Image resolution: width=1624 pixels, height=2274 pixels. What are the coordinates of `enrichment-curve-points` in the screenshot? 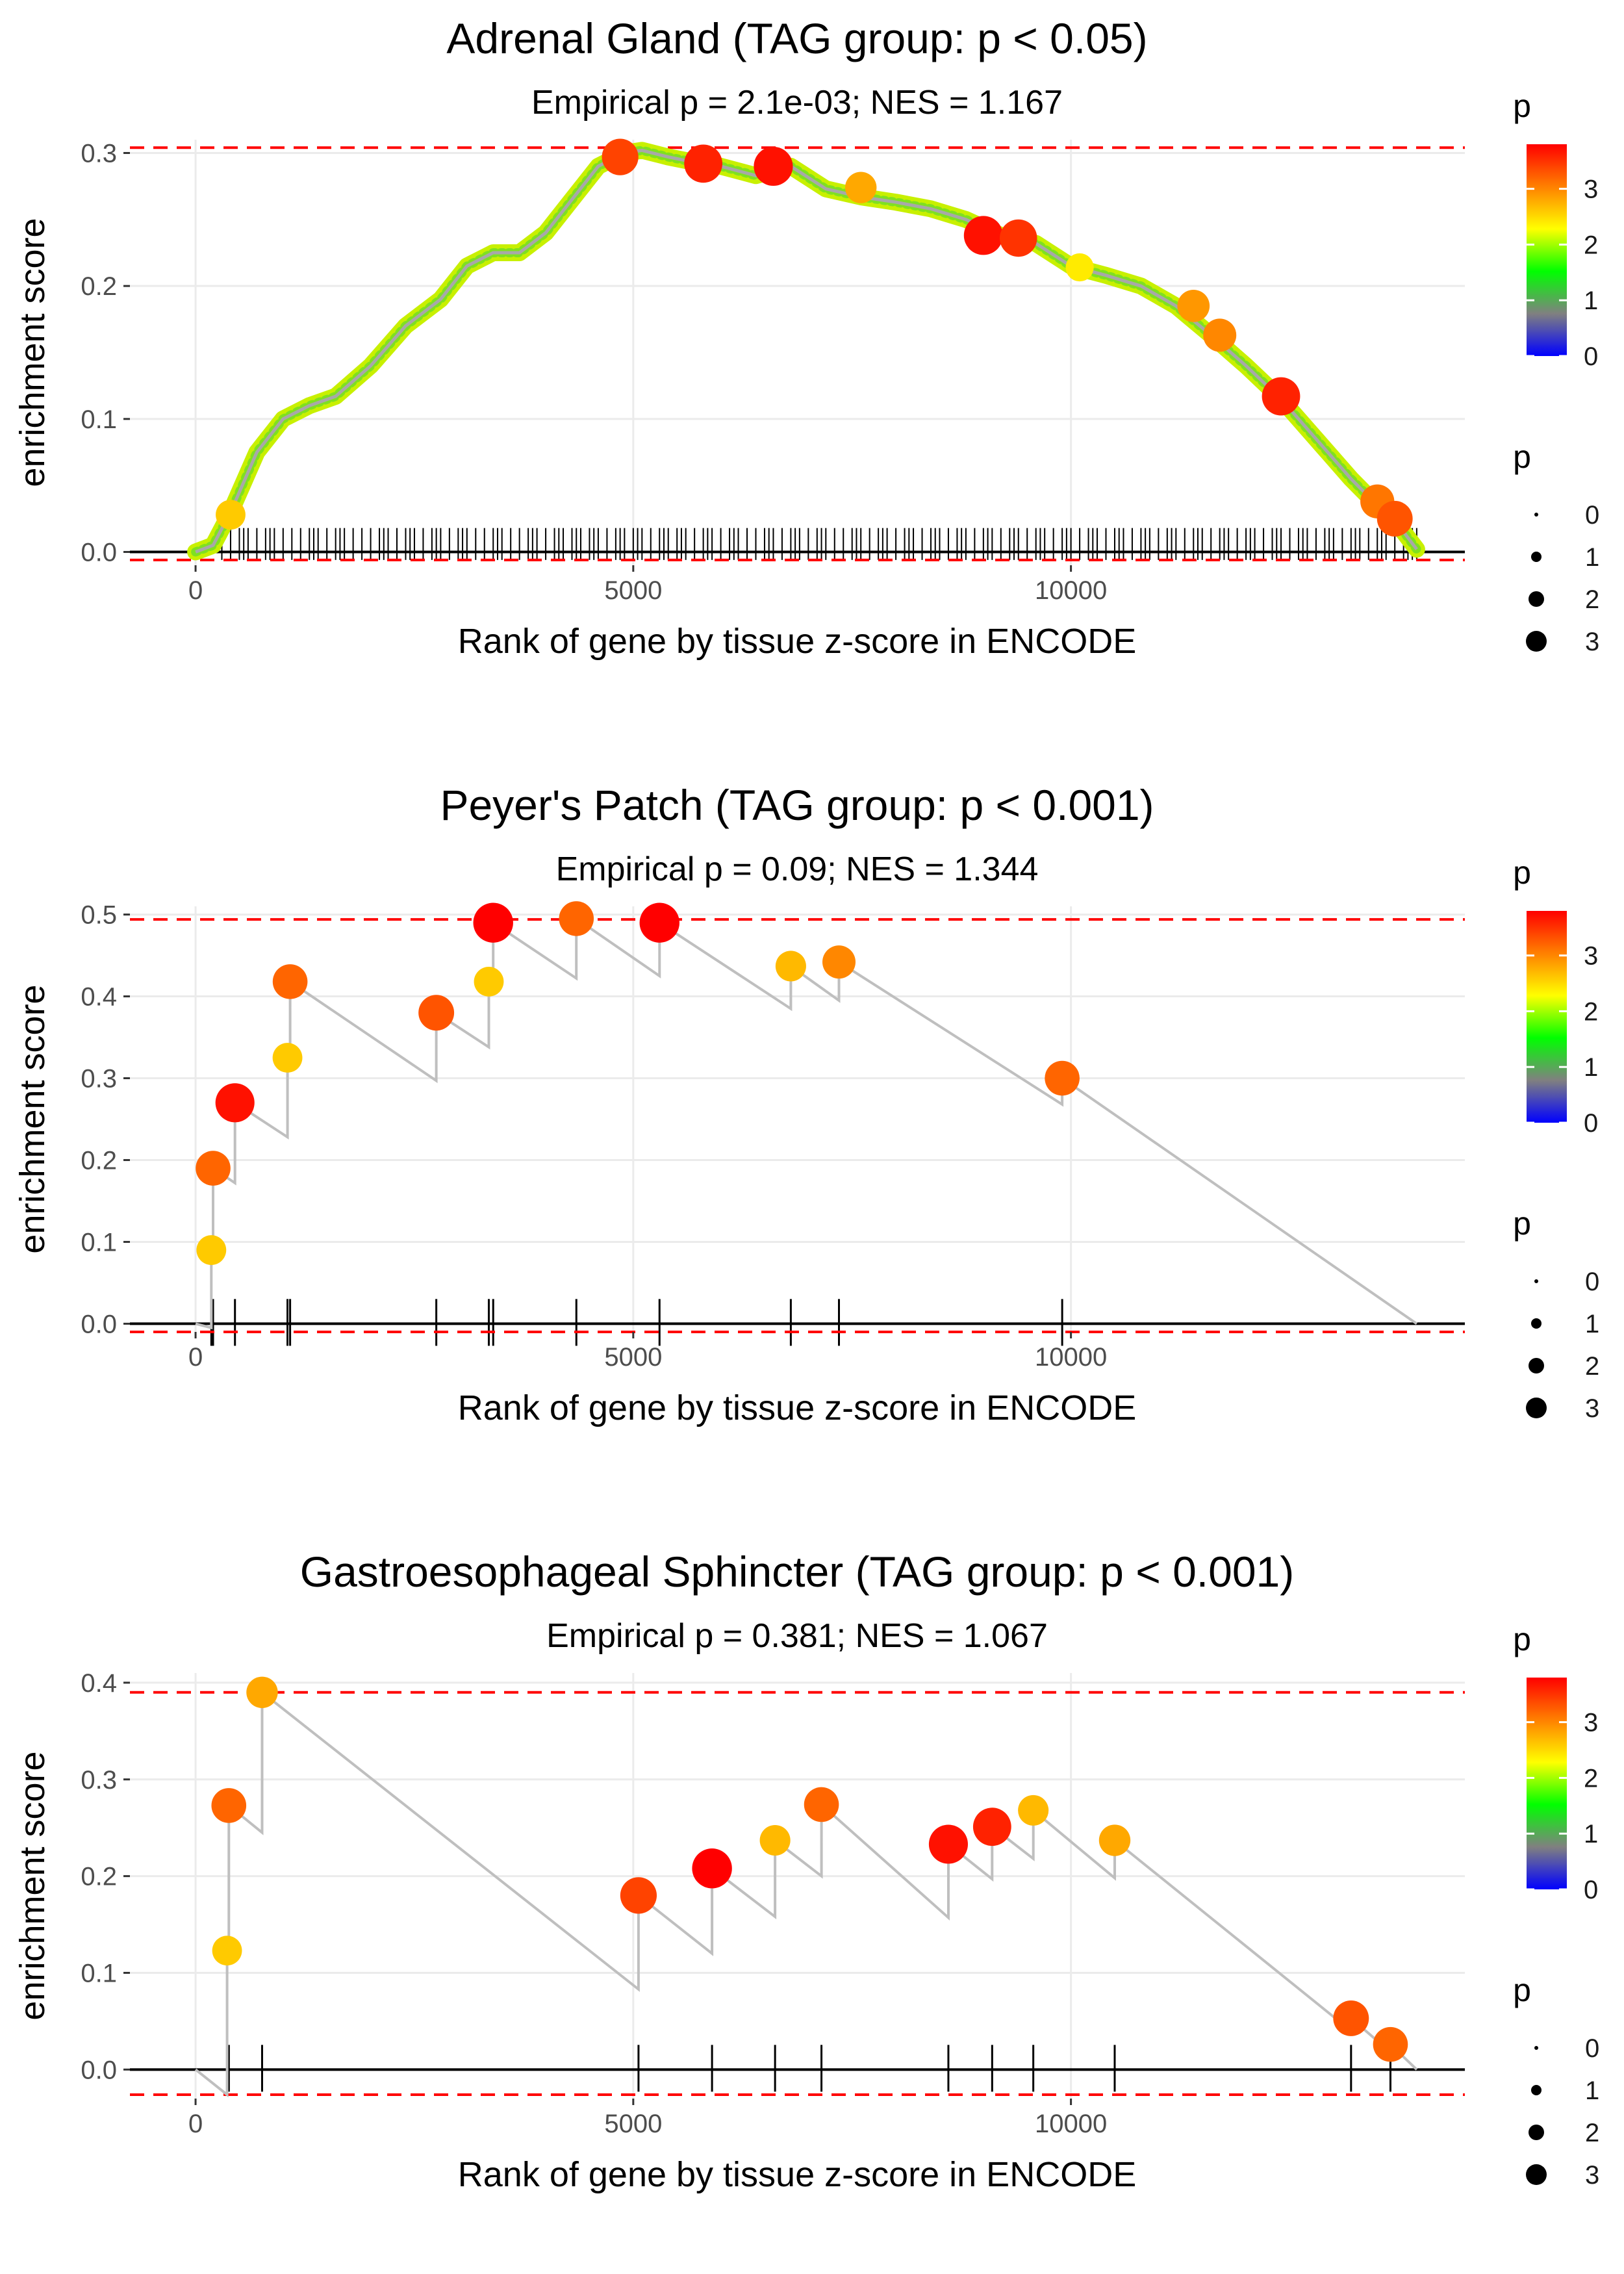 It's located at (806, 351).